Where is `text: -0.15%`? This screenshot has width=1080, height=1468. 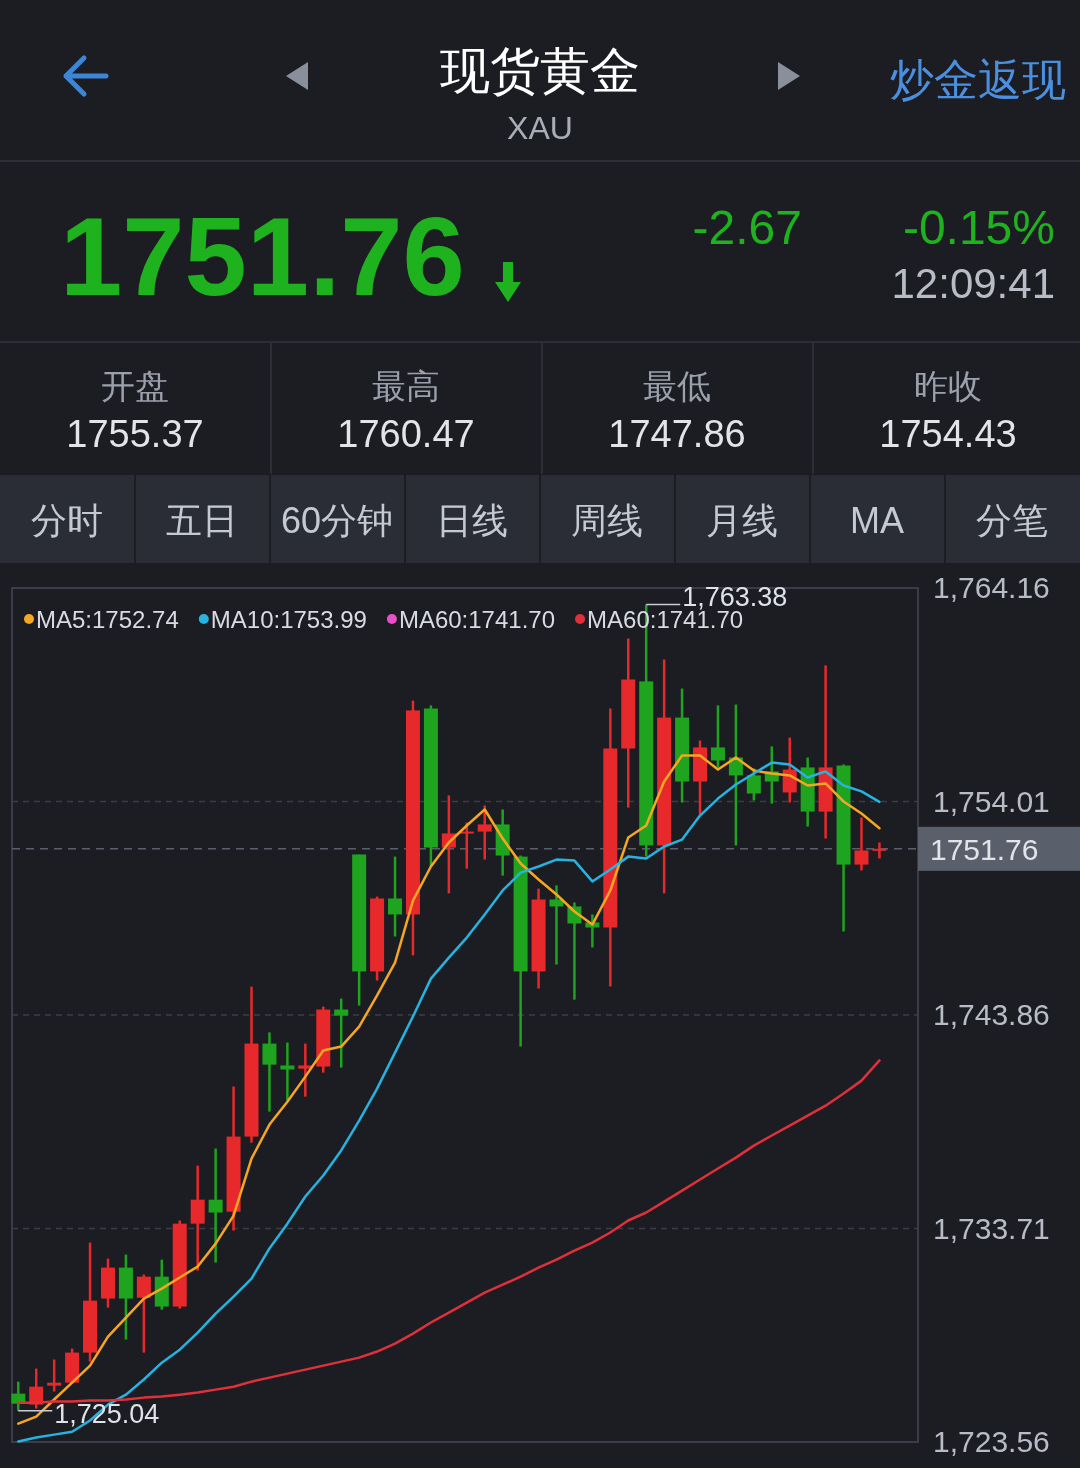 text: -0.15% is located at coordinates (978, 227).